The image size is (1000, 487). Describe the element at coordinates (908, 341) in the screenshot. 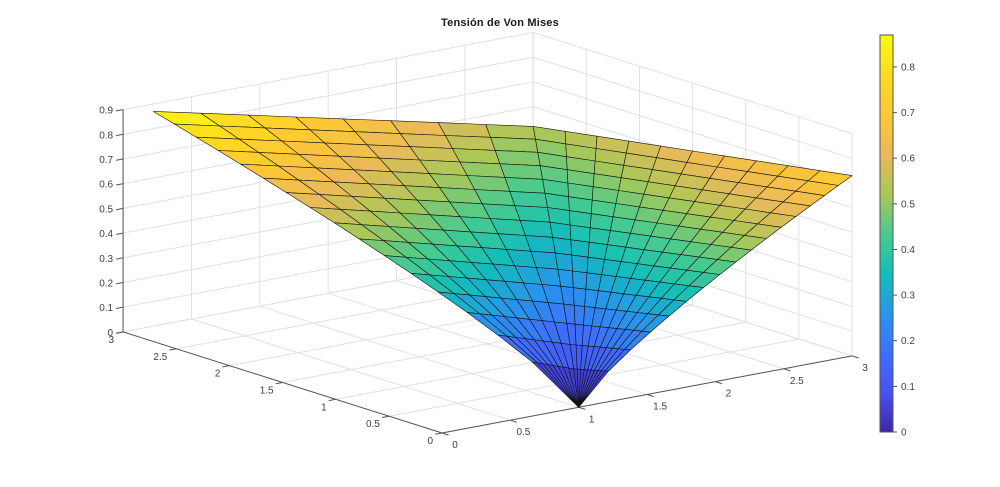

I see `colorbar-tick-label: 0.2` at that location.